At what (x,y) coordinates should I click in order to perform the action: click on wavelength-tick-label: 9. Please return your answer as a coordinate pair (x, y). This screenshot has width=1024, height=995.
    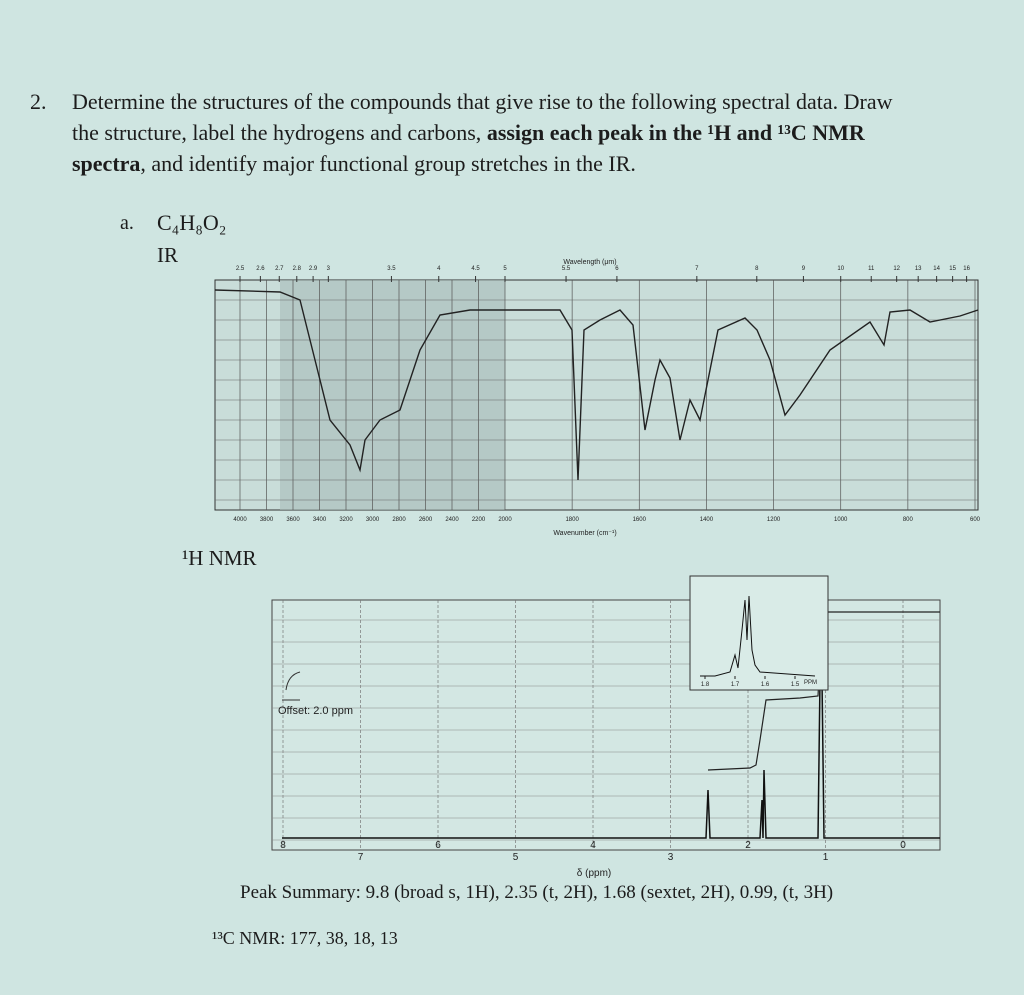
    Looking at the image, I should click on (804, 269).